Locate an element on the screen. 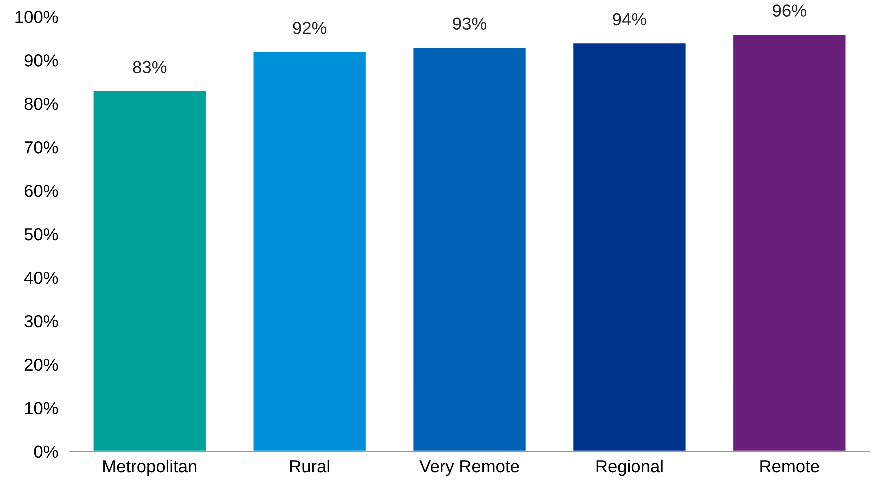  data-label: 93% is located at coordinates (470, 24).